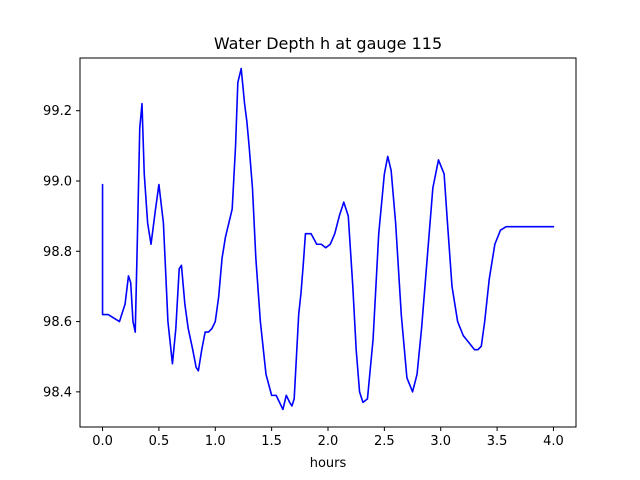 The height and width of the screenshot is (480, 640). What do you see at coordinates (57, 392) in the screenshot?
I see `y-tick-label: 98.4` at bounding box center [57, 392].